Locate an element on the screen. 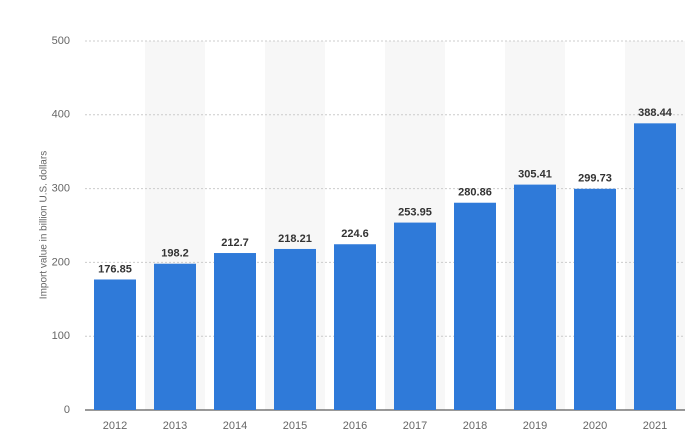  y-axis-label: Import value in billion U.S. dollars is located at coordinates (44, 225).